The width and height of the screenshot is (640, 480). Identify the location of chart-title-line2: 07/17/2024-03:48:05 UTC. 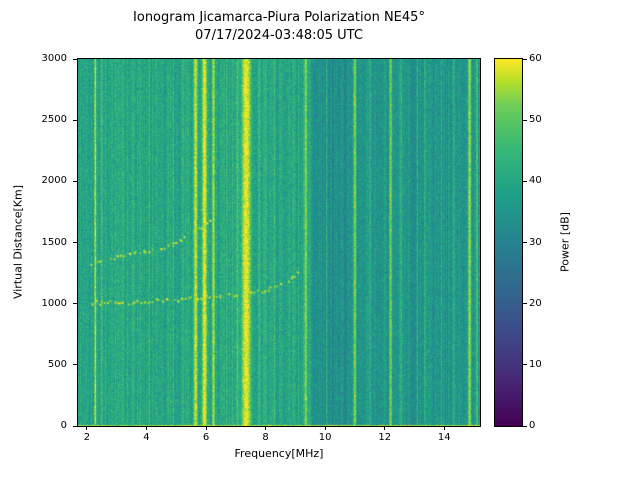
(279, 35).